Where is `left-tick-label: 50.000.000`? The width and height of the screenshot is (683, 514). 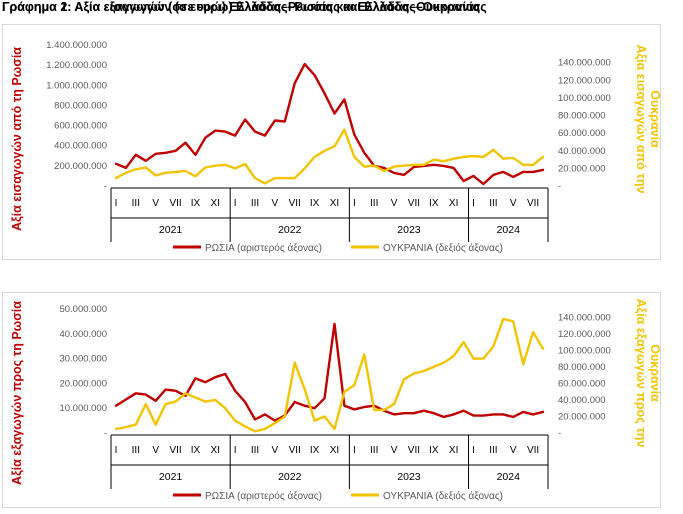 left-tick-label: 50.000.000 is located at coordinates (83, 309).